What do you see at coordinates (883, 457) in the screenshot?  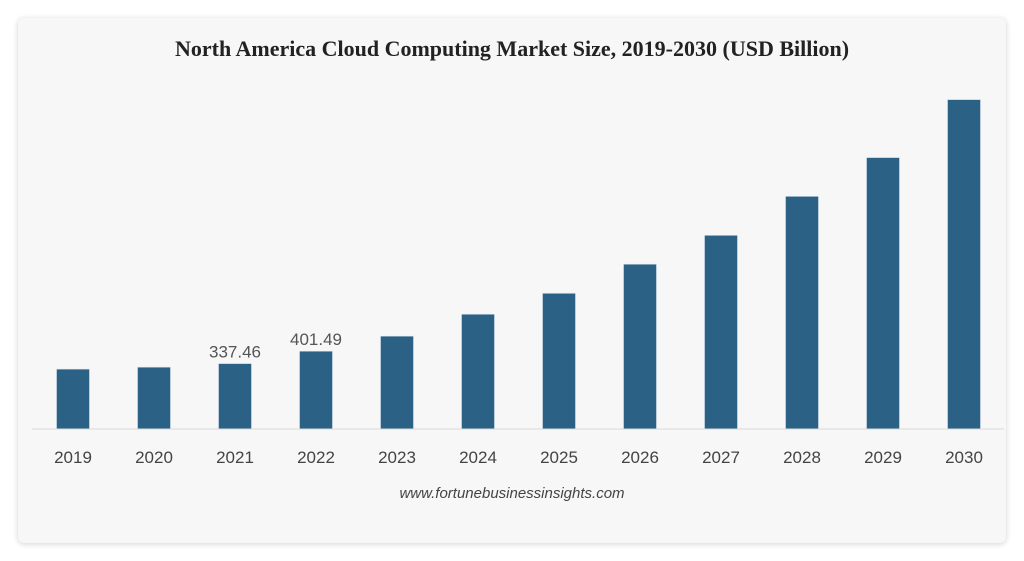 I see `x-tick-label-2029: 2029` at bounding box center [883, 457].